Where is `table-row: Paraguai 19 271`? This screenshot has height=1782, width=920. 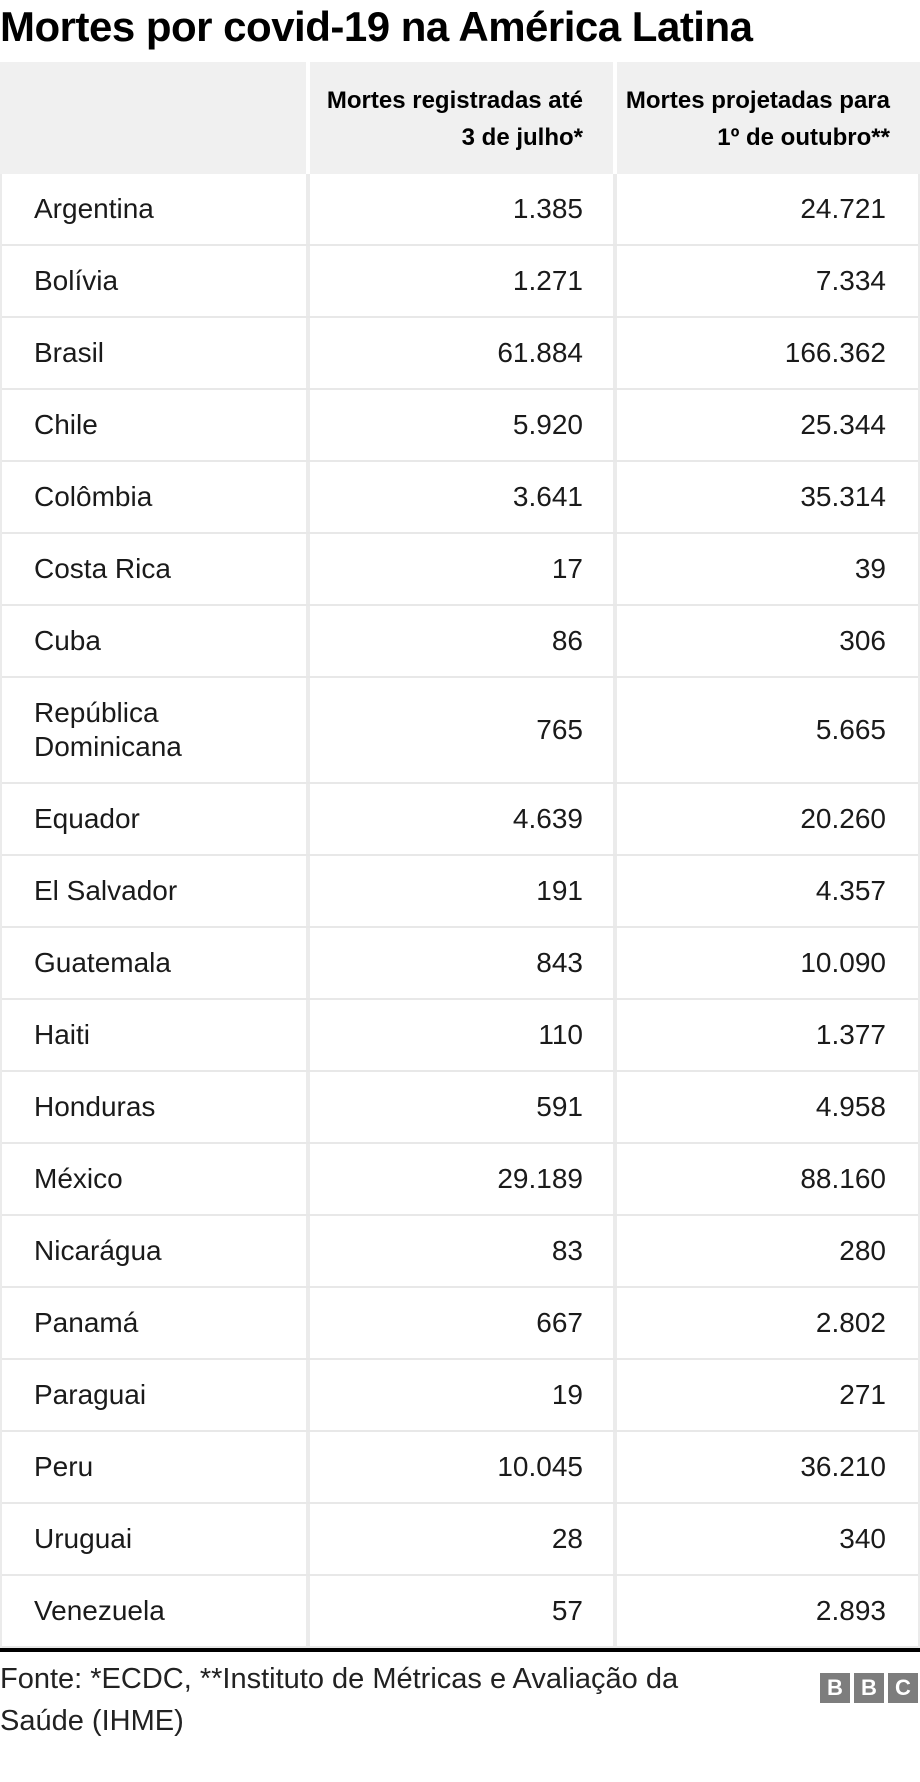
table-row: Paraguai 19 271 is located at coordinates (460, 1396).